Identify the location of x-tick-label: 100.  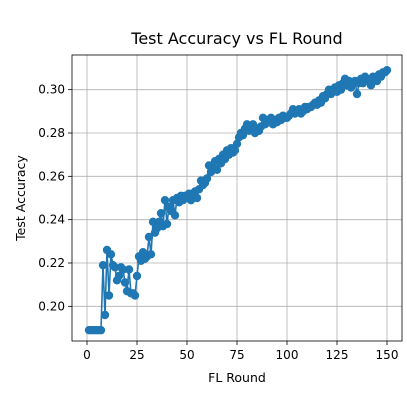
(287, 355).